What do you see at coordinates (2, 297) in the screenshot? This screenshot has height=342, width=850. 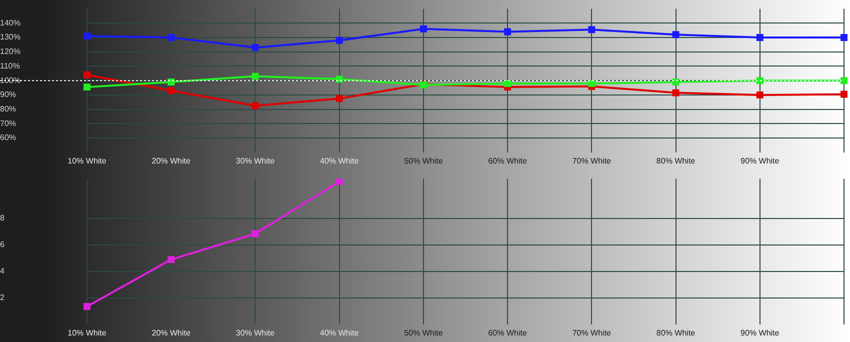 I see `y-tick-label: 2` at bounding box center [2, 297].